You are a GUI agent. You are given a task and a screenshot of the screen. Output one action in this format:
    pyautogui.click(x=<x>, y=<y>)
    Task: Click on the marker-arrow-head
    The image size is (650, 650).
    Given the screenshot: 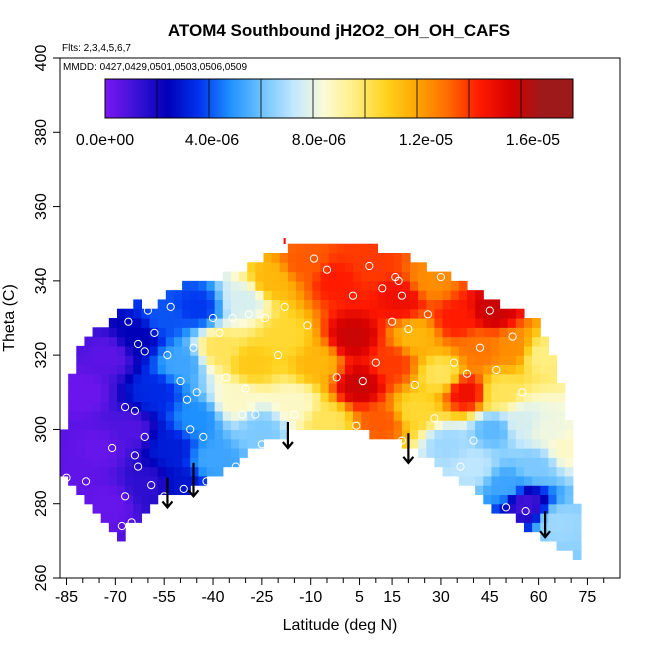 What is the action you would take?
    pyautogui.click(x=193, y=494)
    